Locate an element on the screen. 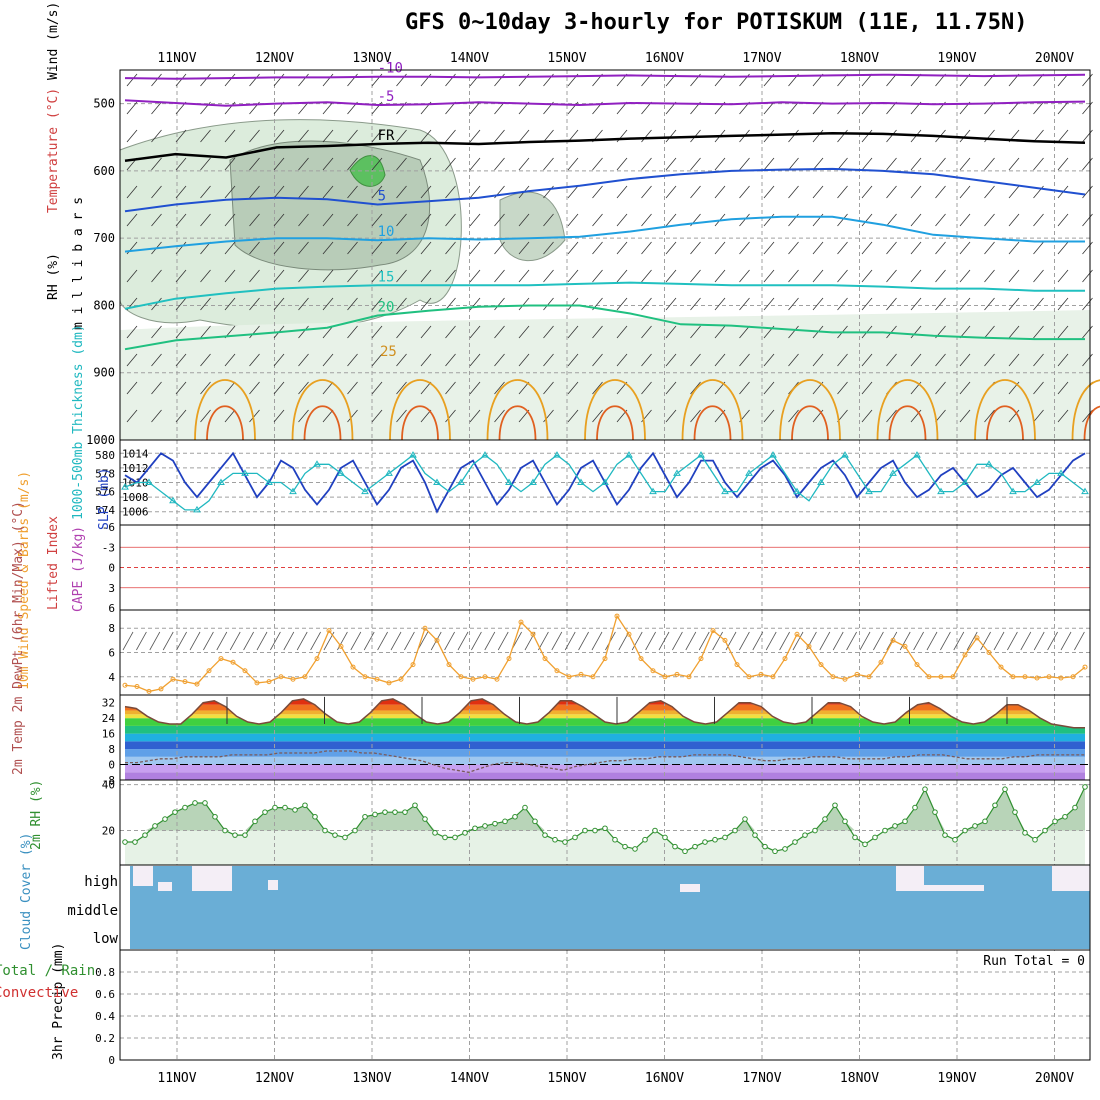  li-ylabel: Lifted Index is located at coordinates (53, 563).